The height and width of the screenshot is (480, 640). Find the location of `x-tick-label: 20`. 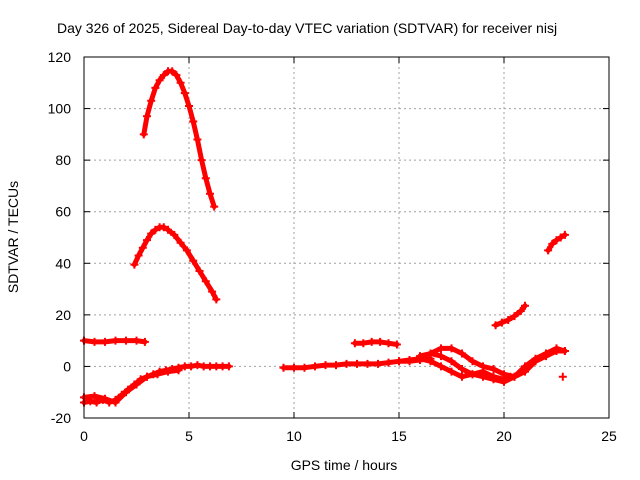

x-tick-label: 20 is located at coordinates (504, 436).